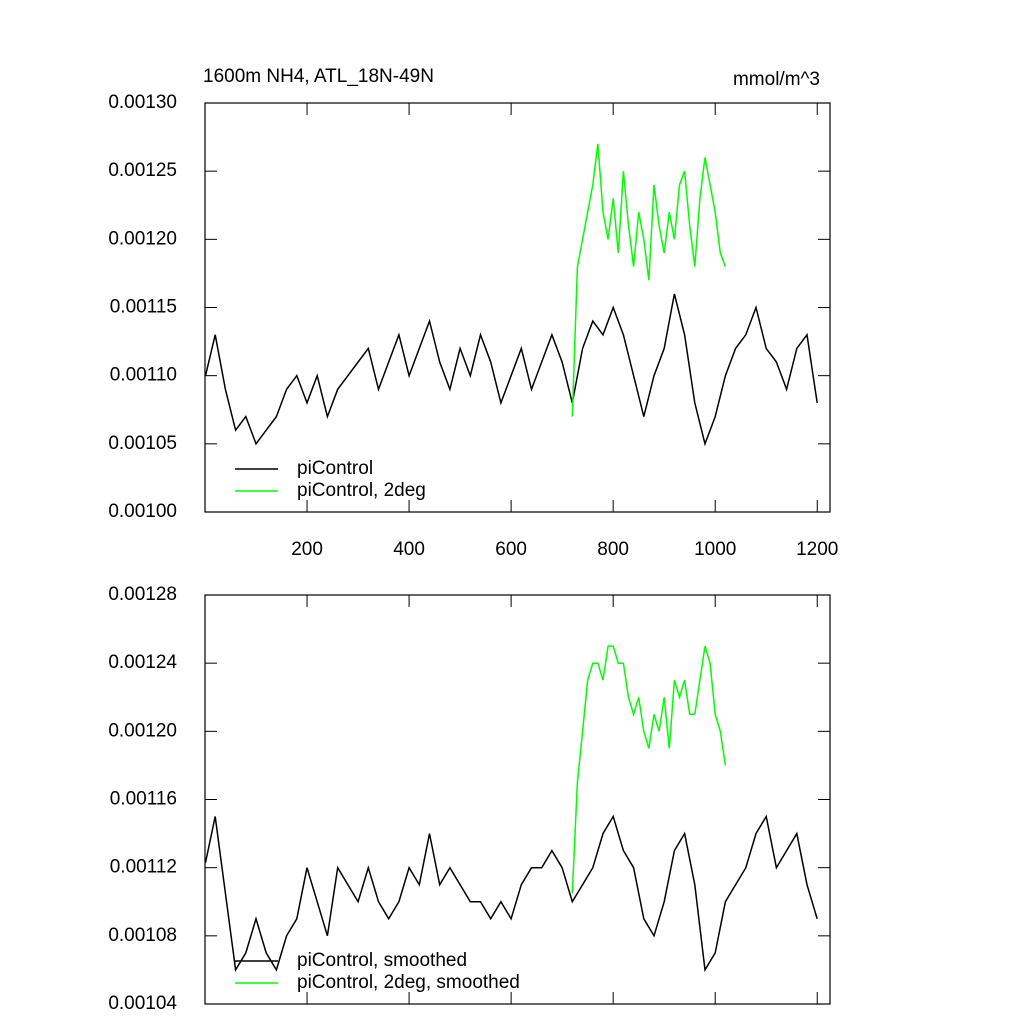 This screenshot has width=1024, height=1024. Describe the element at coordinates (408, 982) in the screenshot. I see `legend-label: piControl, 2deg, smoothed` at that location.